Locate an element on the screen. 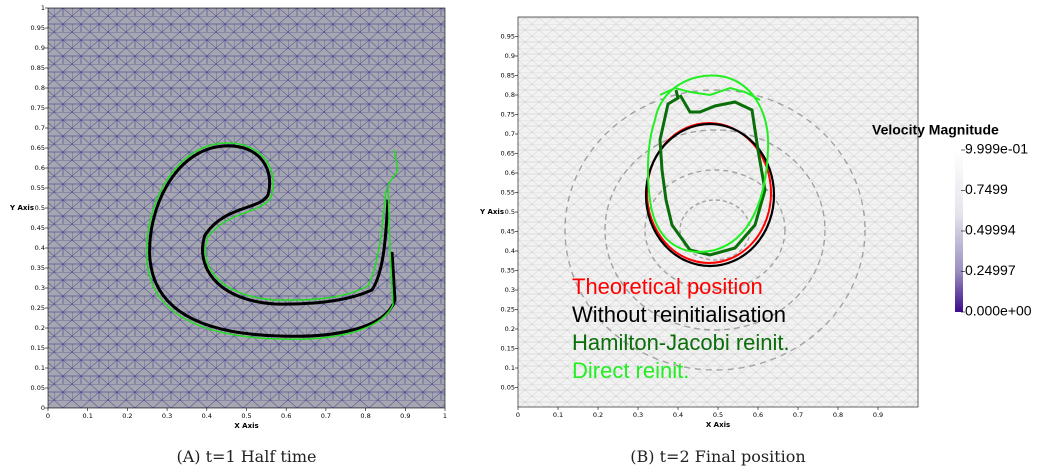 This screenshot has width=1051, height=473. legend-entry: Hamilton-Jacobi reinit. is located at coordinates (681, 342).